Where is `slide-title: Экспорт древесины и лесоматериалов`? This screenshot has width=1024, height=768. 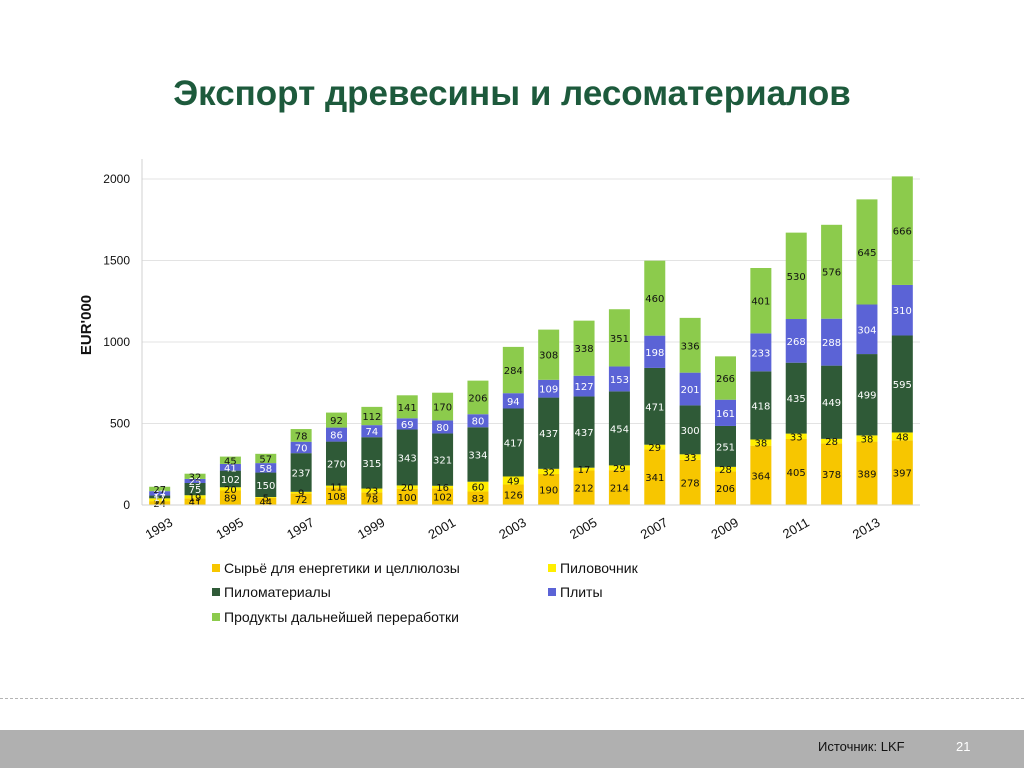
slide-title: Экспорт древесины и лесоматериалов is located at coordinates (512, 93).